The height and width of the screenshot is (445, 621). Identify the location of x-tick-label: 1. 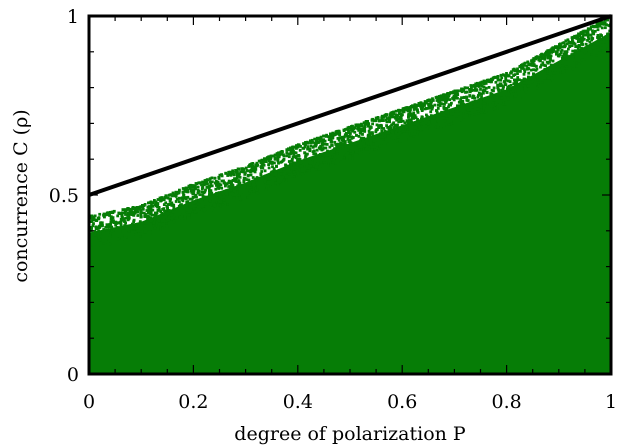
(611, 402).